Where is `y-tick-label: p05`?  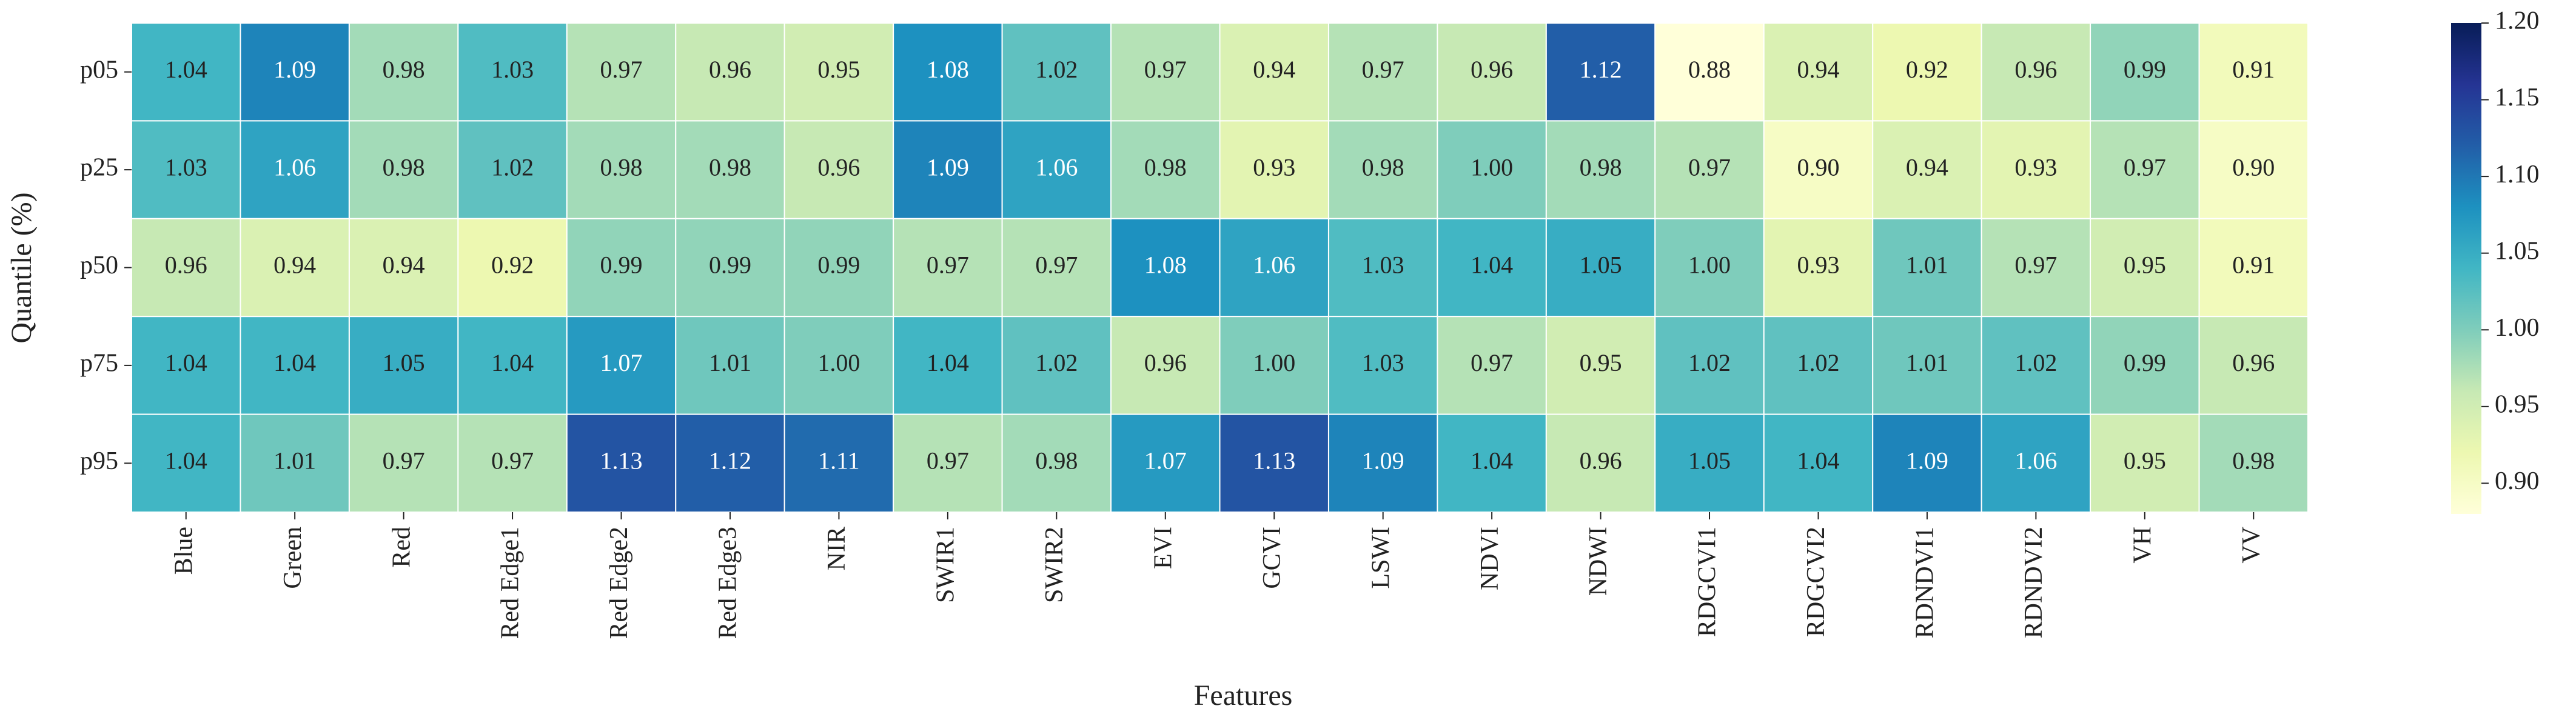
y-tick-label: p05 is located at coordinates (99, 70).